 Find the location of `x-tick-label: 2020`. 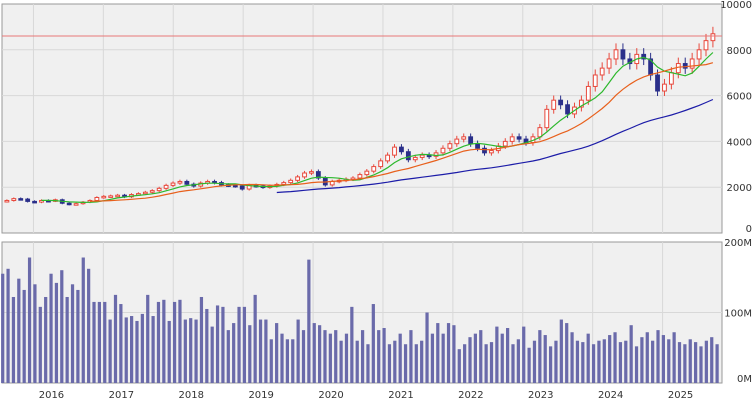

x-tick-label: 2020 is located at coordinates (330, 395).